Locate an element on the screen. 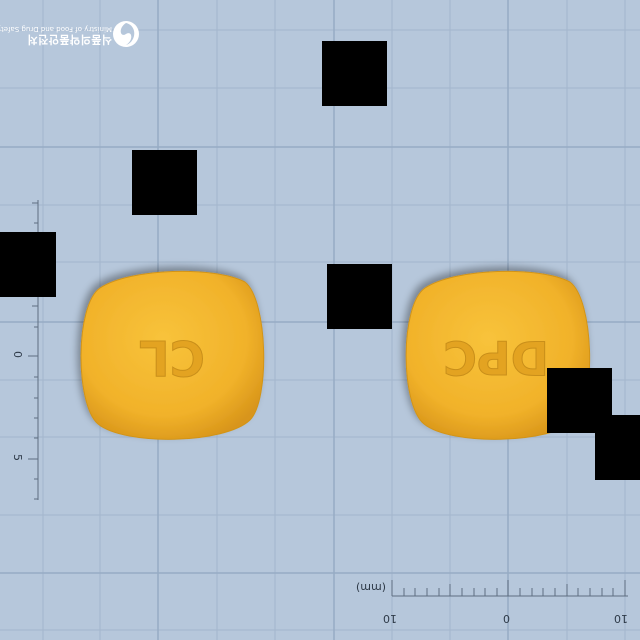 Image resolution: width=640 pixels, height=640 pixels. ruler-bottom-label-right: 10 is located at coordinates (621, 618).